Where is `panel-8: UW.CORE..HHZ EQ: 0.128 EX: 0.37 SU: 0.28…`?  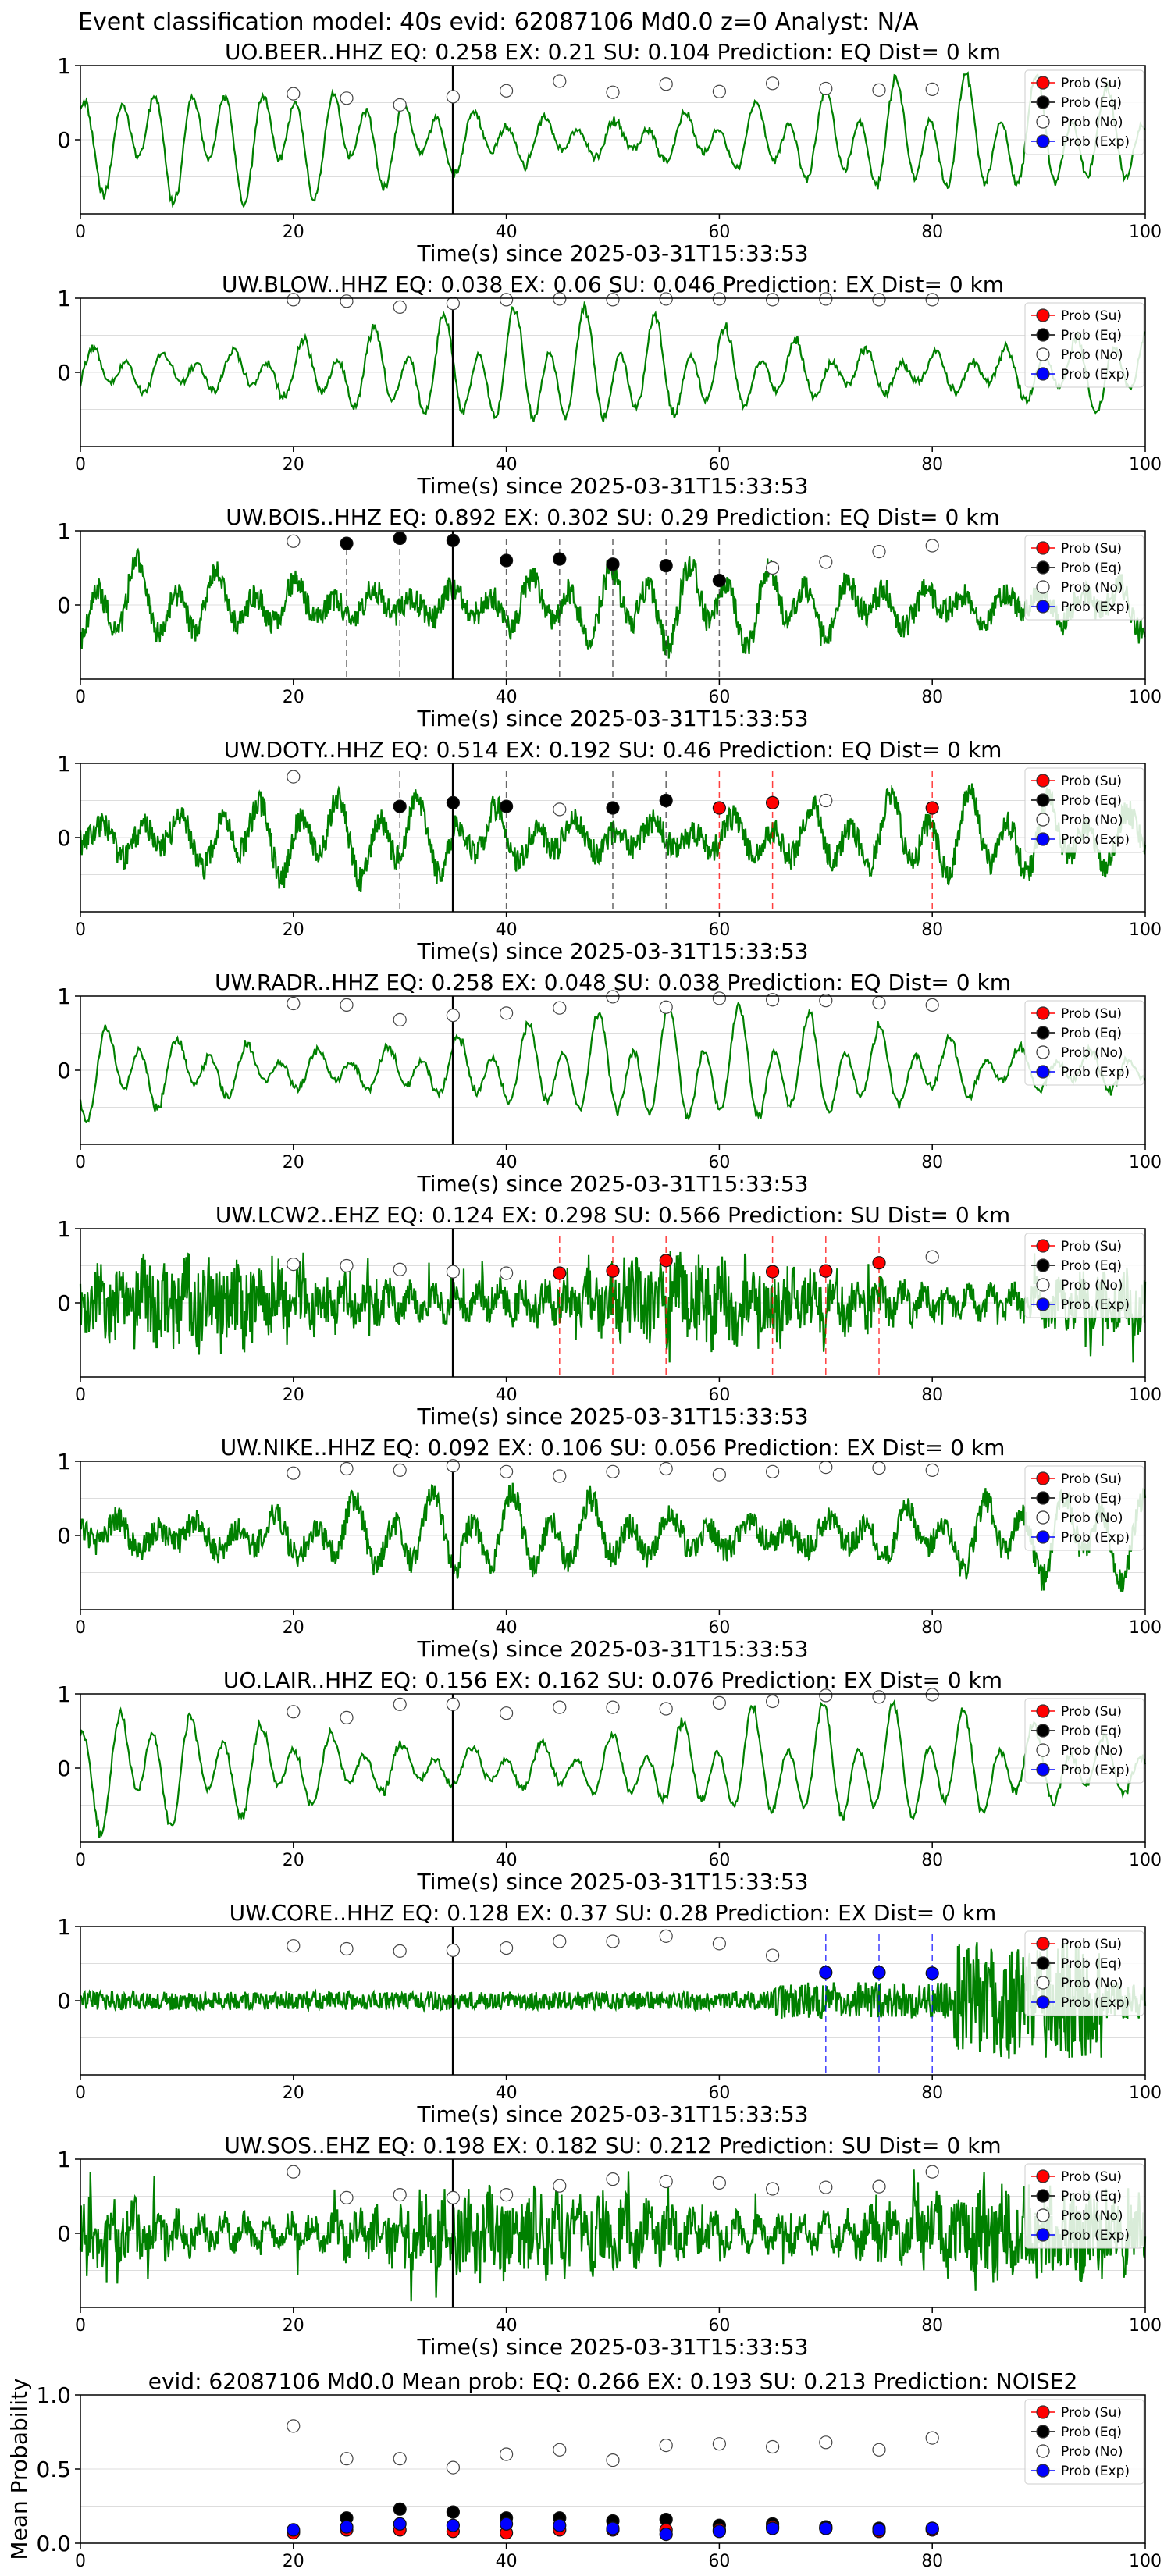 panel-8: UW.CORE..HHZ EQ: 0.128 EX: 0.37 SU: 0.28… is located at coordinates (609, 2013).